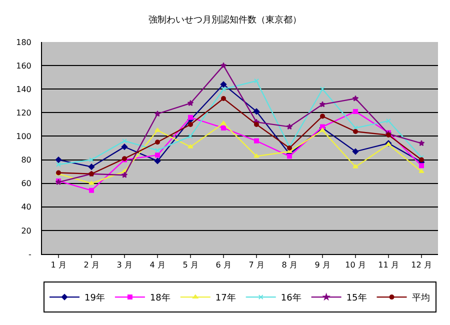  I want to click on x-tick-label: 10 月, so click(355, 265).